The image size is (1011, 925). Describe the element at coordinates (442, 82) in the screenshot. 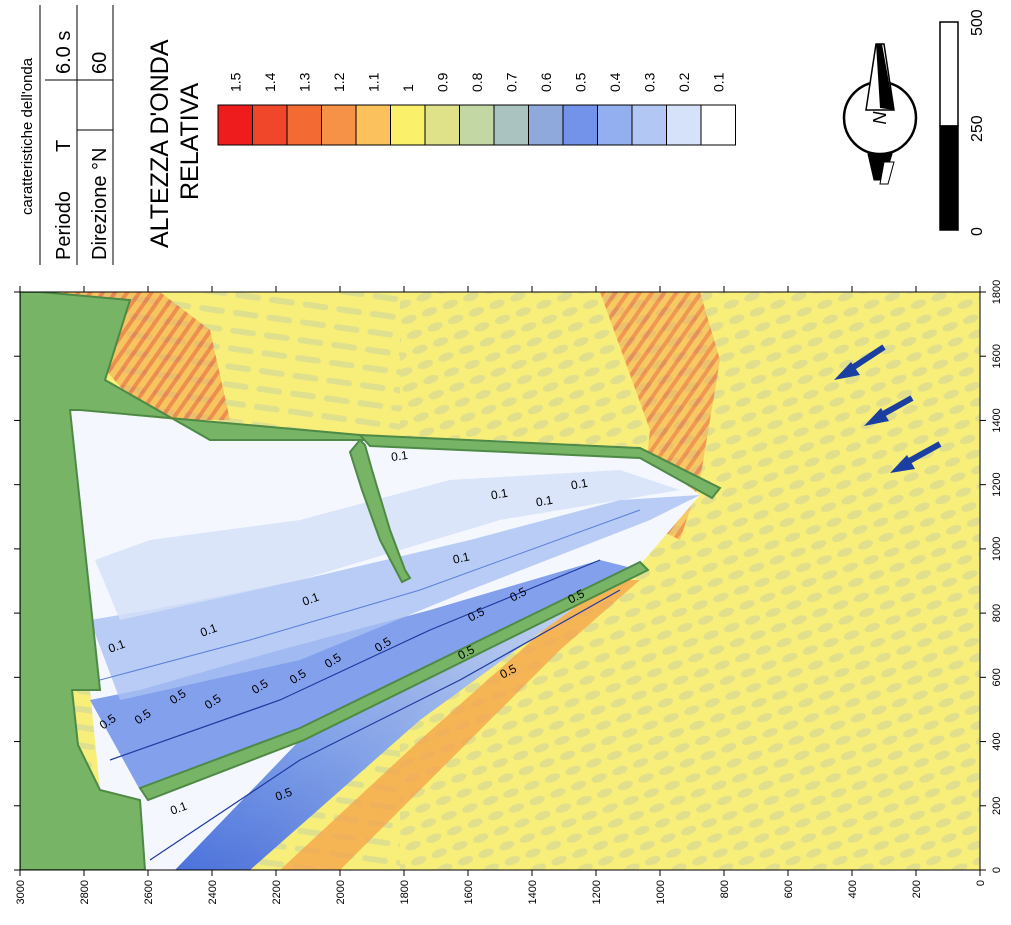

I see `legend-label: 0.9` at that location.